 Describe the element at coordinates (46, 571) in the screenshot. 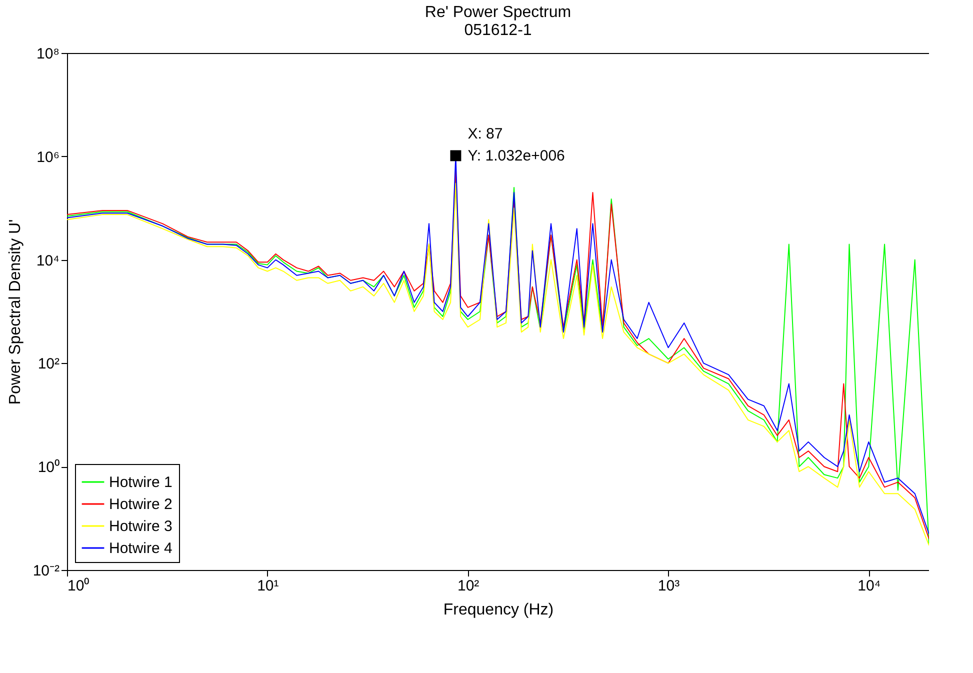

I see `y-tick-label: 10⁻²` at that location.